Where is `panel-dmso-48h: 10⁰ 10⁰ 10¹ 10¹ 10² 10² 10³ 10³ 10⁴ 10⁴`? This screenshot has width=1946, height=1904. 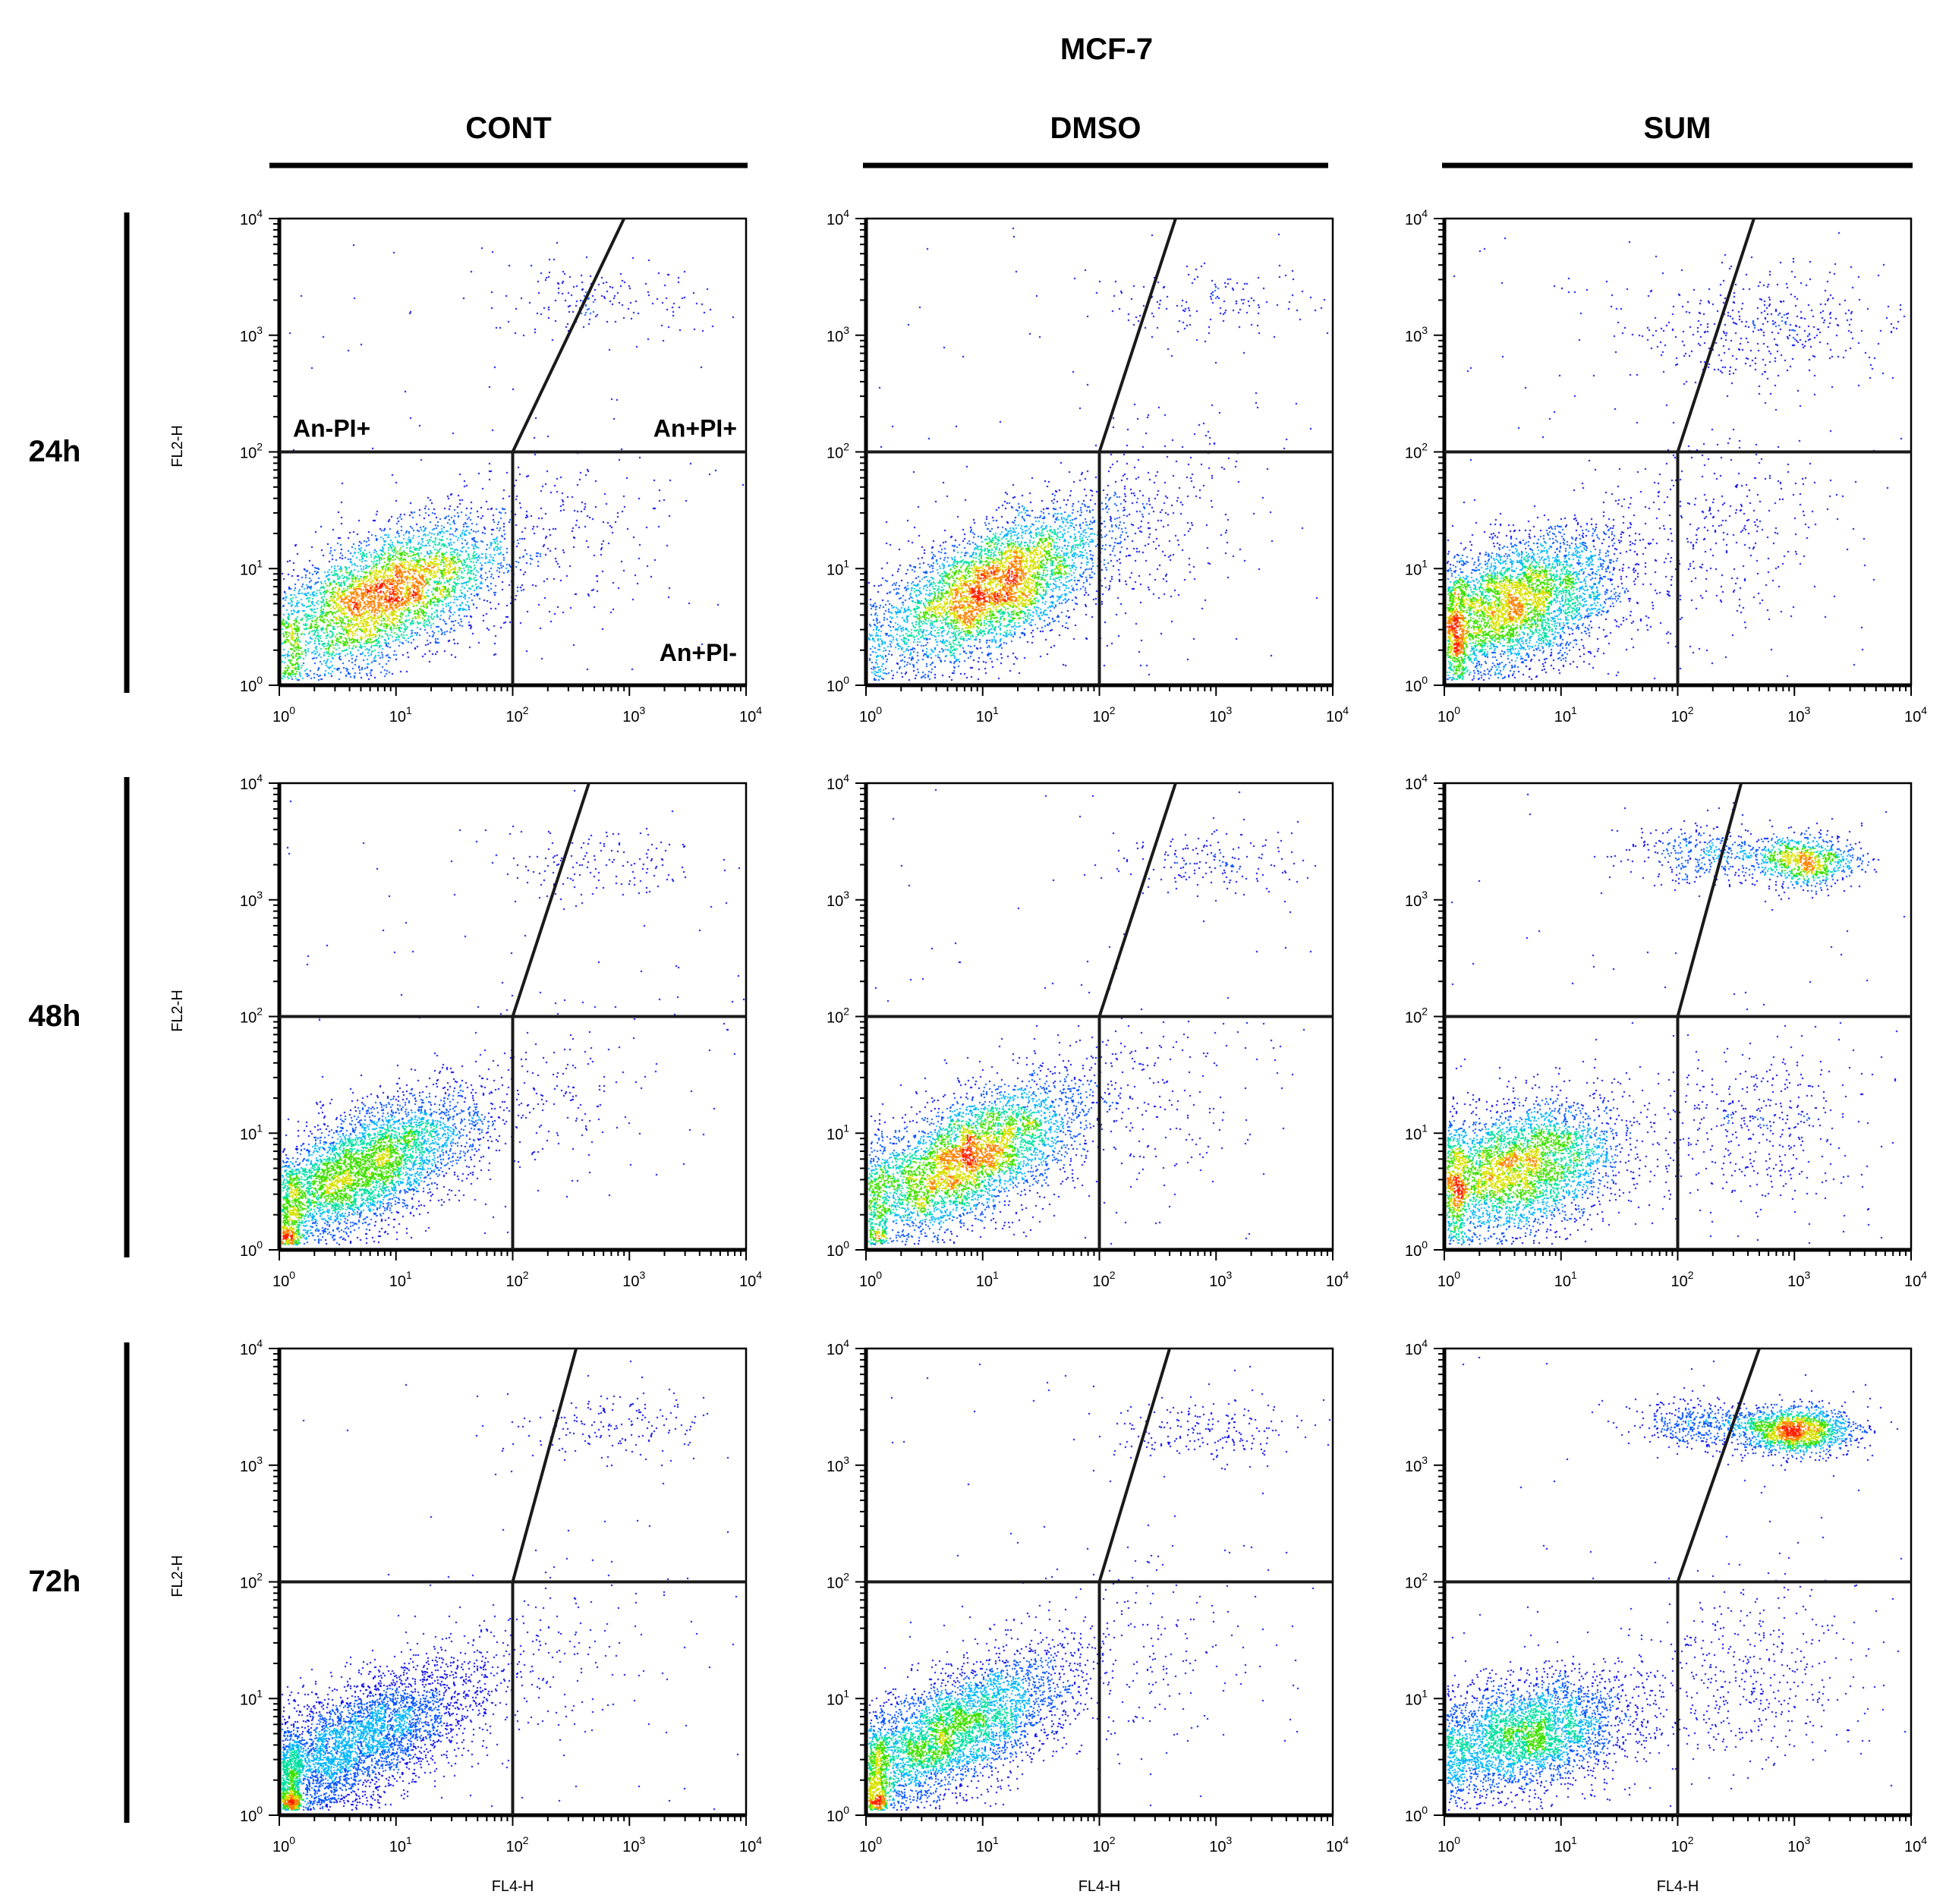 panel-dmso-48h: 10⁰ 10⁰ 10¹ 10¹ 10² 10² 10³ 10³ 10⁴ 10⁴ is located at coordinates (1088, 1031).